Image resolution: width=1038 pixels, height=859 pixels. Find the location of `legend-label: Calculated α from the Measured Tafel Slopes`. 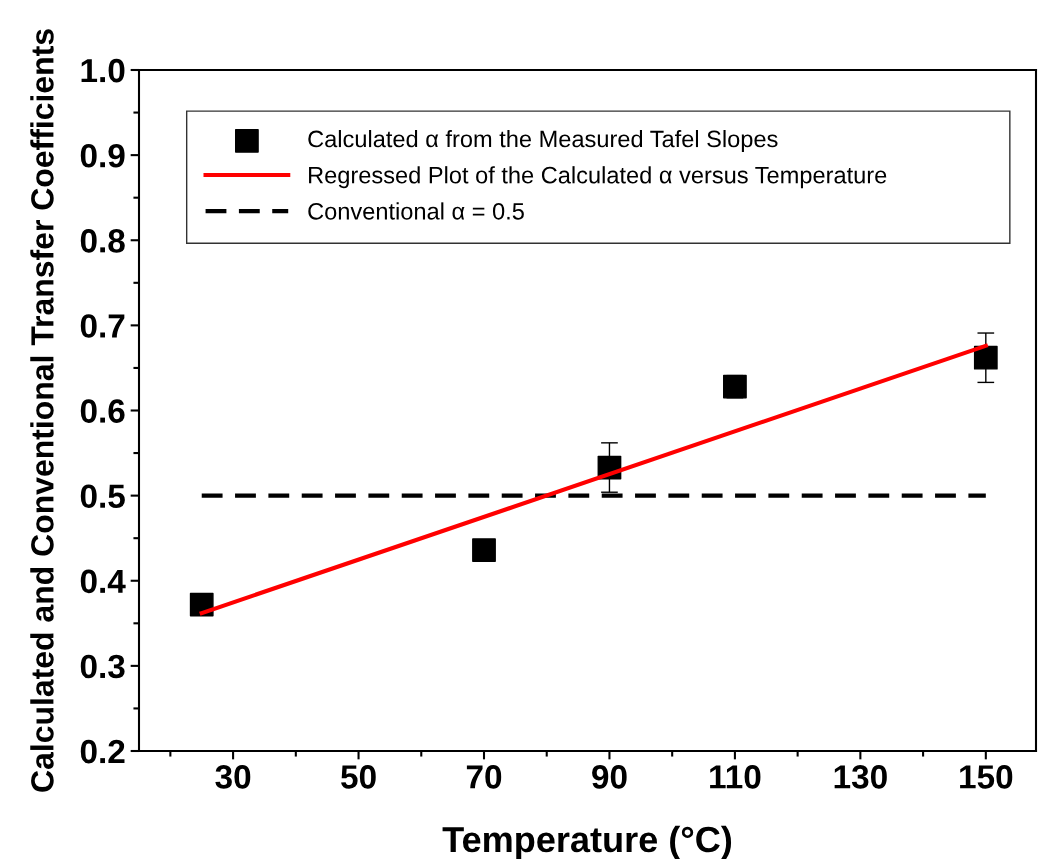

legend-label: Calculated α from the Measured Tafel Slopes is located at coordinates (543, 140).